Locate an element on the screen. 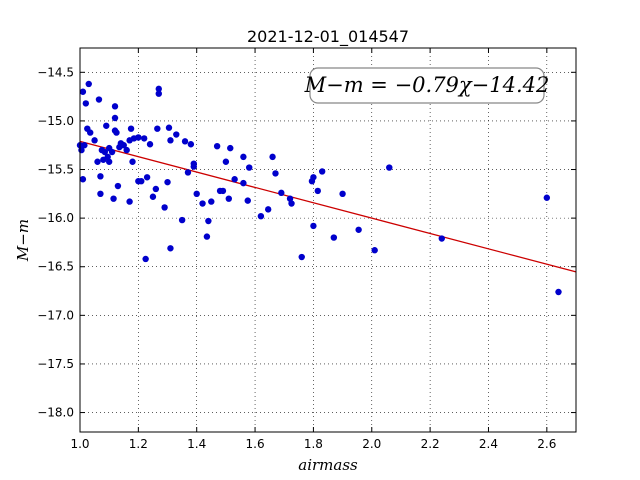 The height and width of the screenshot is (480, 640). x-tick-label: 1.8 is located at coordinates (313, 444).